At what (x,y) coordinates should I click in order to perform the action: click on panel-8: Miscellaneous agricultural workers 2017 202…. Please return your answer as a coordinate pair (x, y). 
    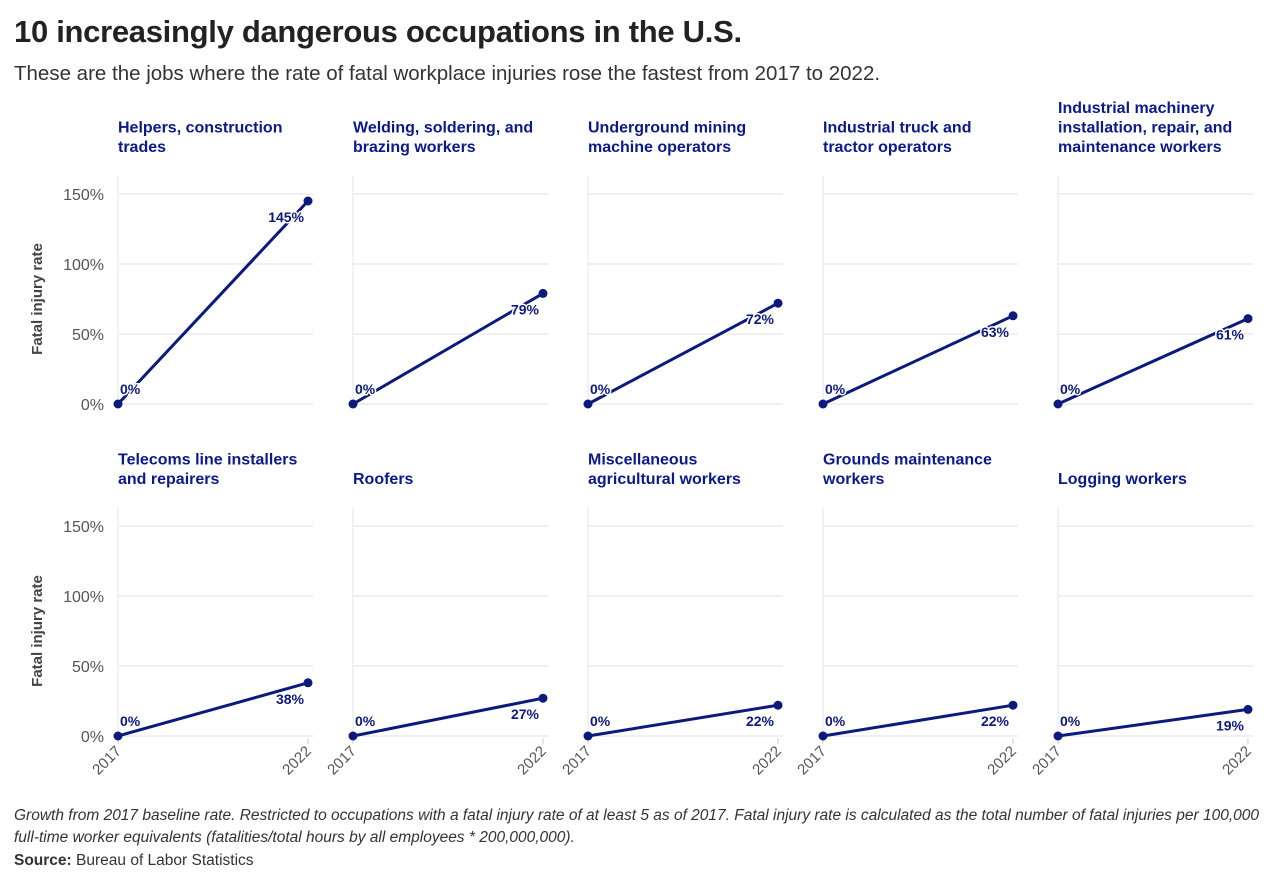
    Looking at the image, I should click on (672, 615).